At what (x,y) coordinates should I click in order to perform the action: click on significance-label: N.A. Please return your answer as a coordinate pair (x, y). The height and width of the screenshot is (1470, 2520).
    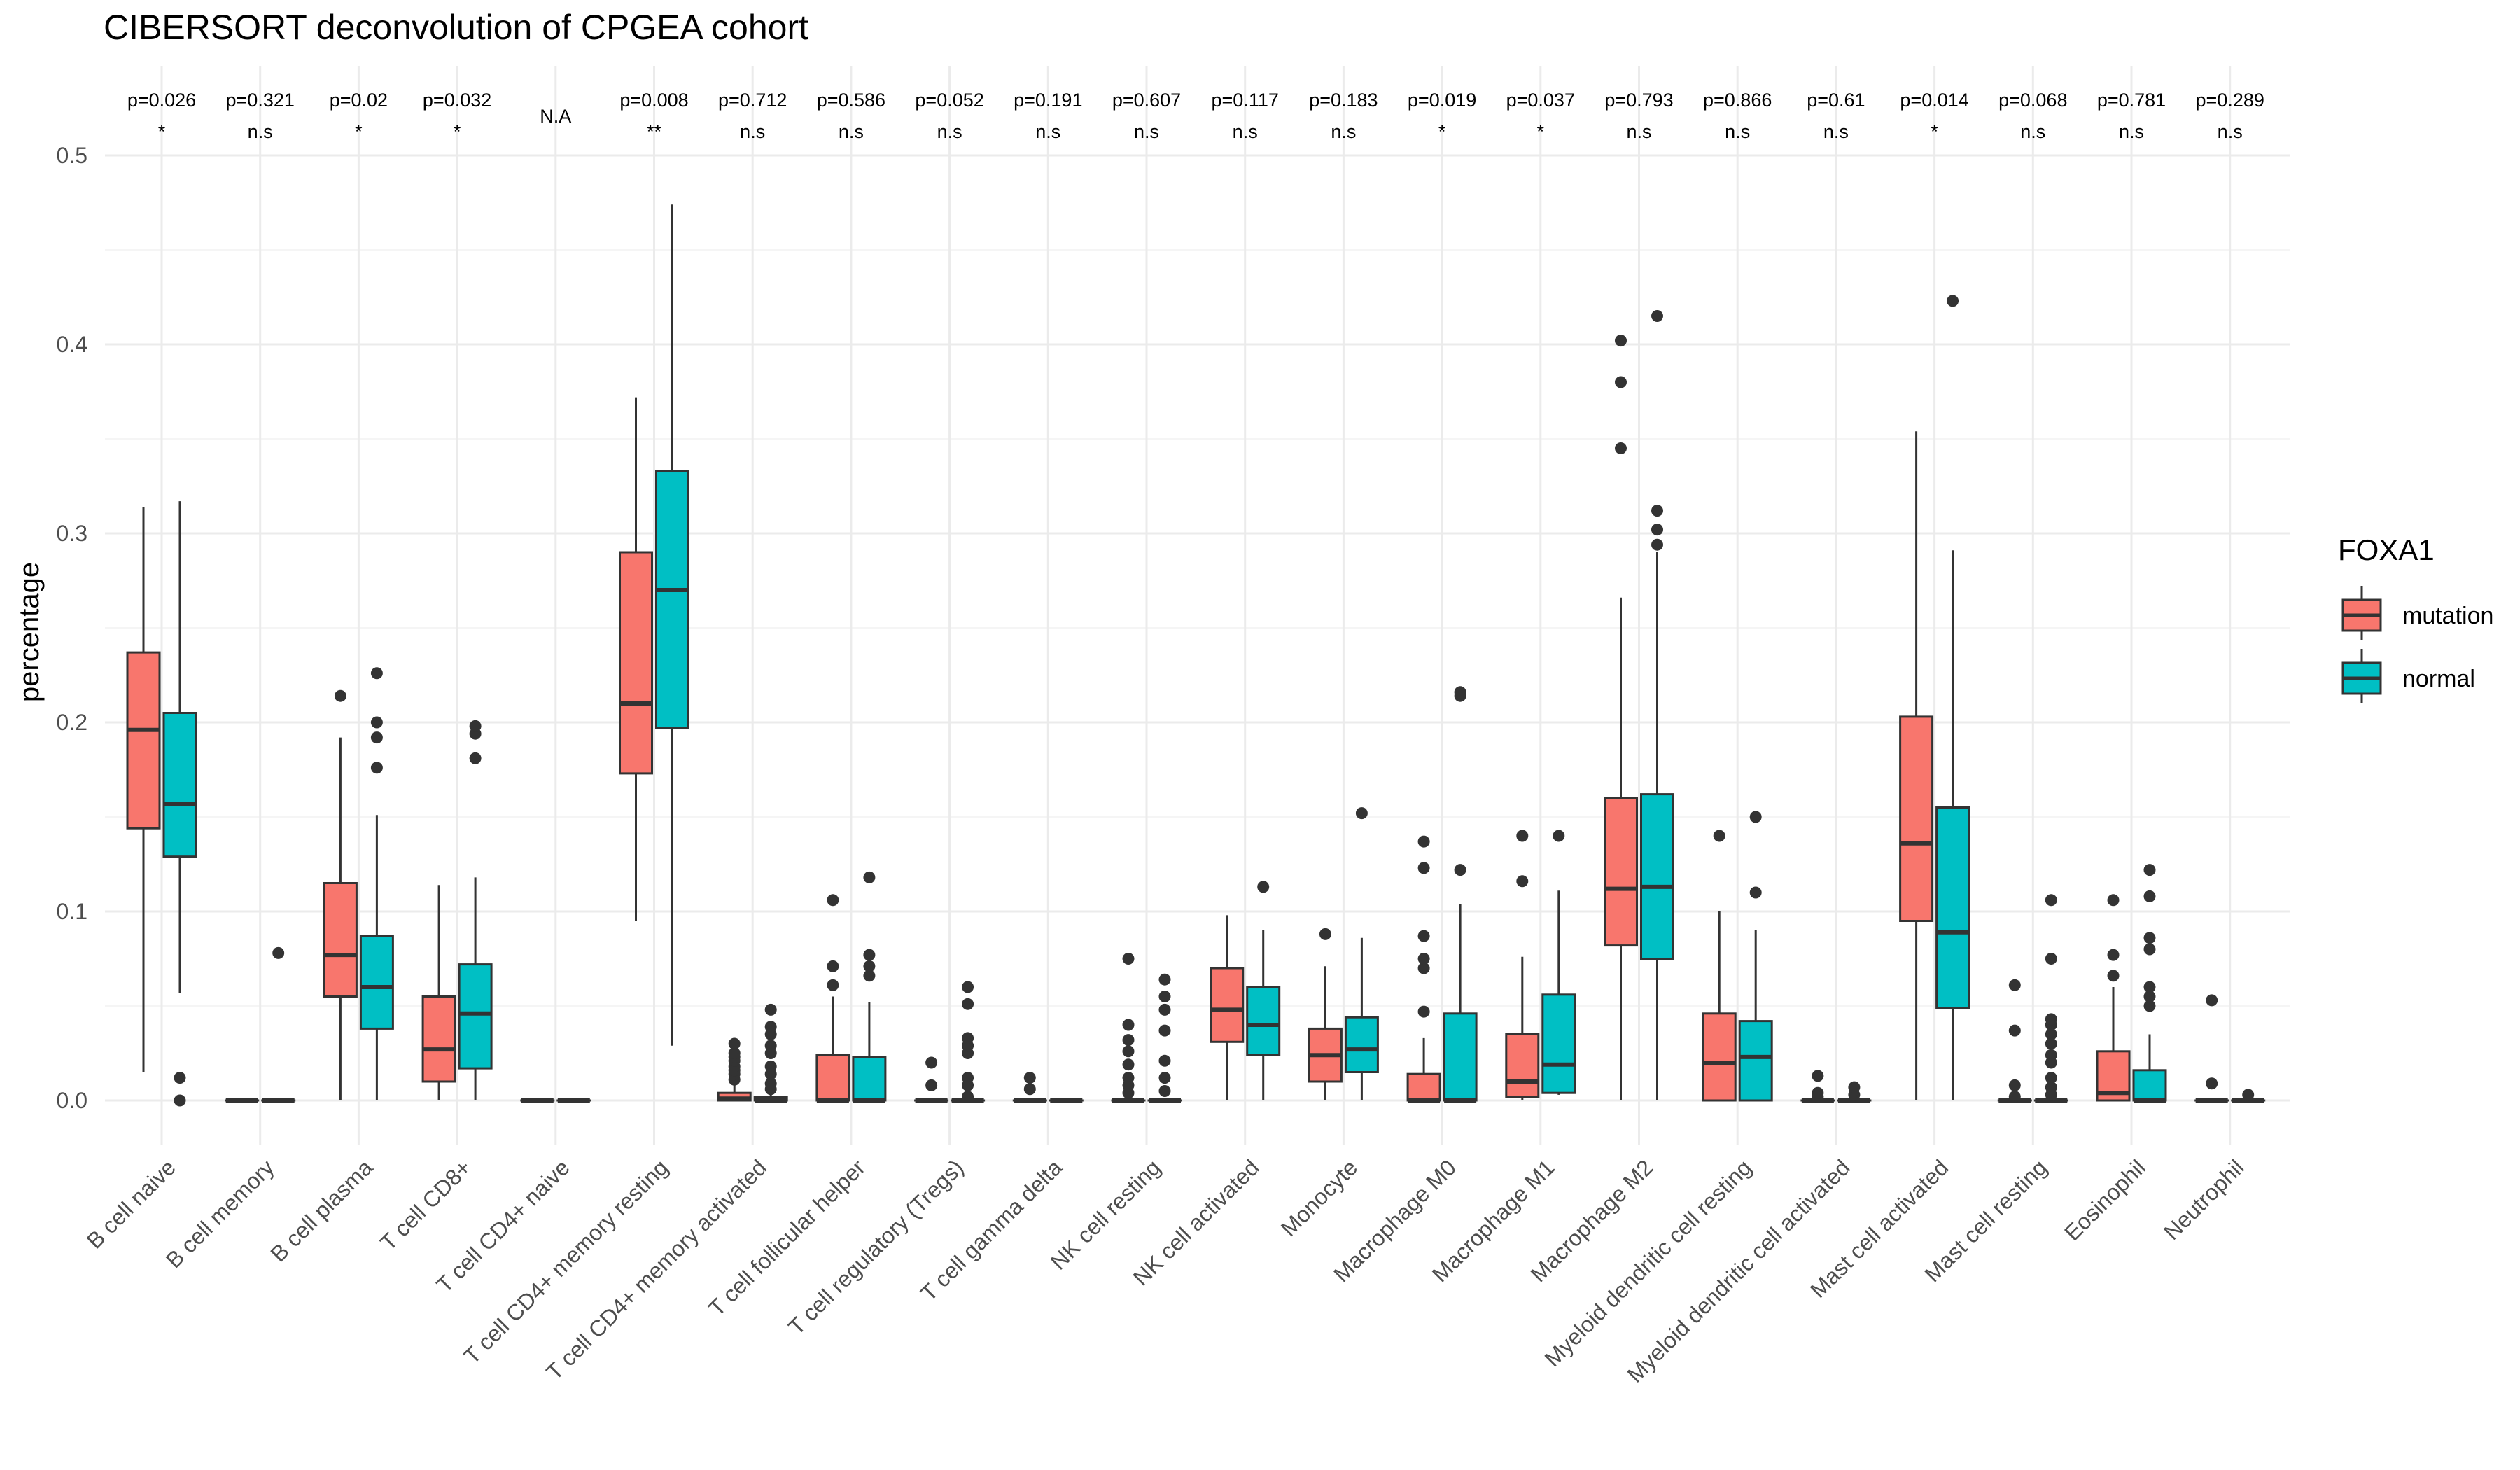
    Looking at the image, I should click on (555, 116).